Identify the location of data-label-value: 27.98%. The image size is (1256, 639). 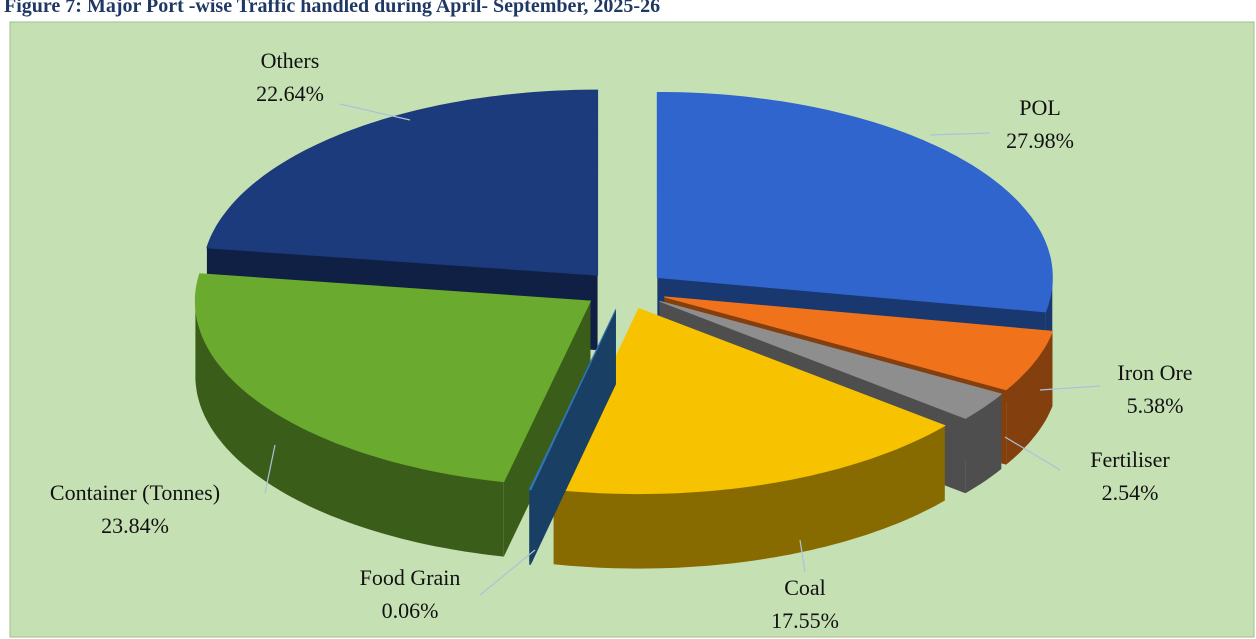
(1040, 140).